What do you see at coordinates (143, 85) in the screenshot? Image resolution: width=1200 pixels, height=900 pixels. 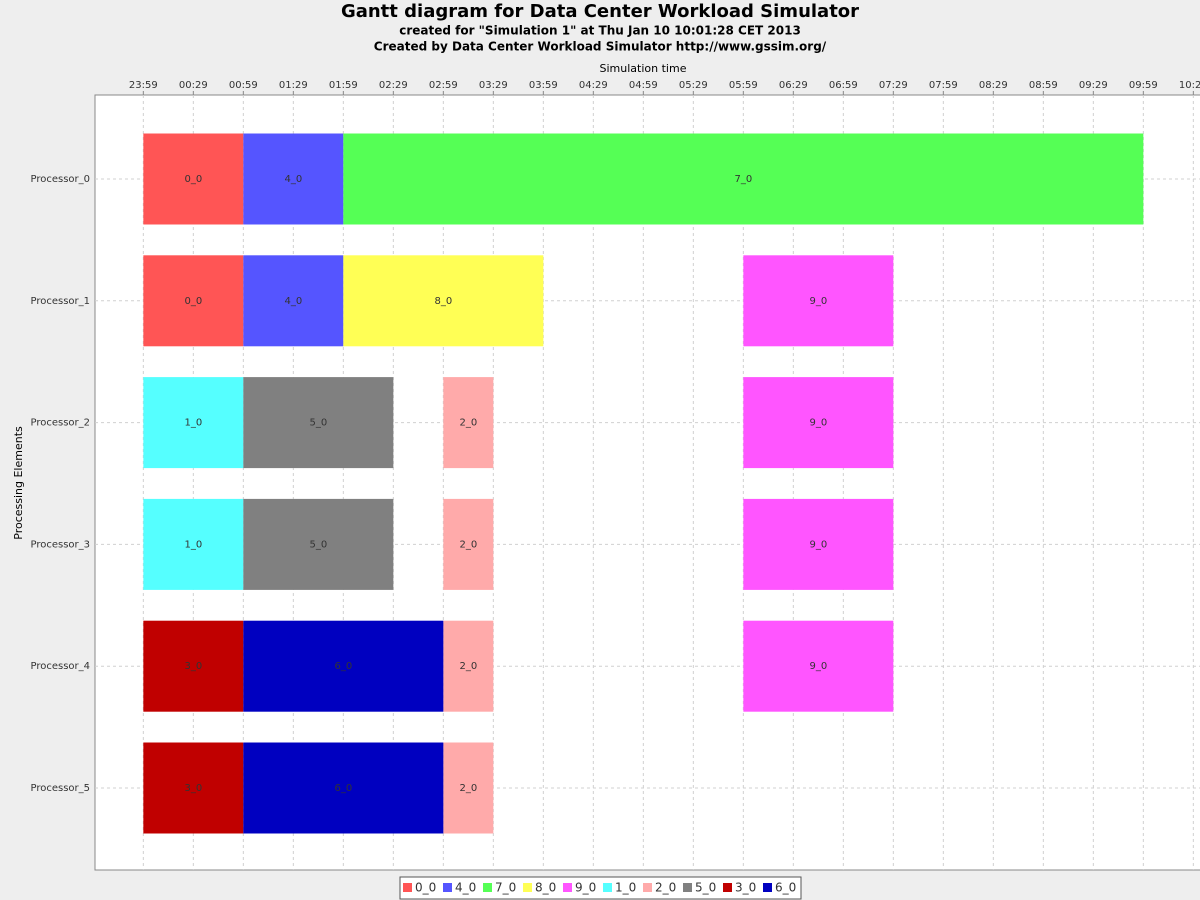 I see `x-tick-label: 23:59` at bounding box center [143, 85].